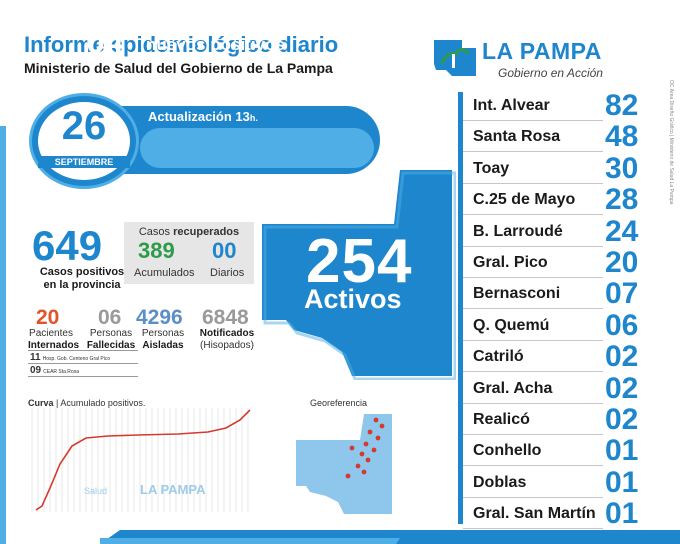  What do you see at coordinates (622, 105) in the screenshot?
I see `locality-count: 82` at bounding box center [622, 105].